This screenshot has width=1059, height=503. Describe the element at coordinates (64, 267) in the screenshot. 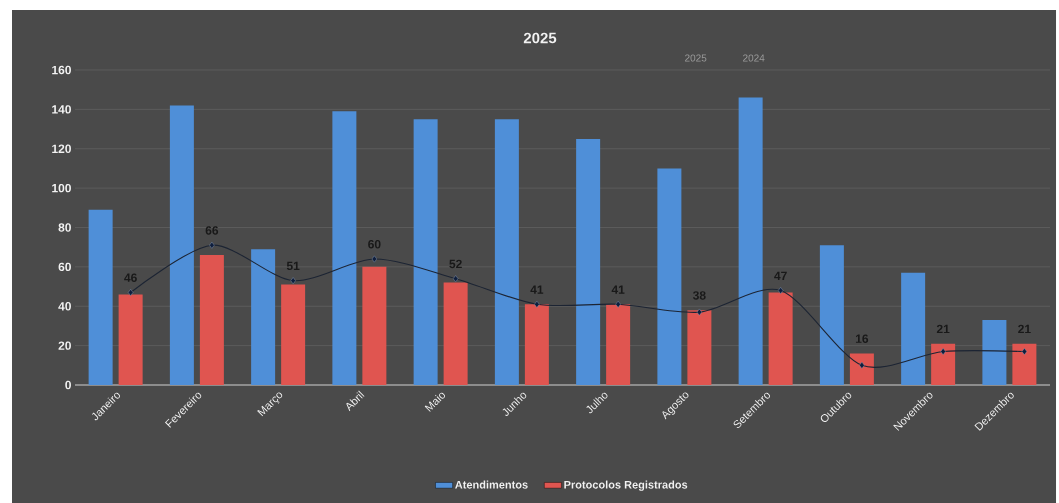

I see `y-tick-label: 60` at that location.